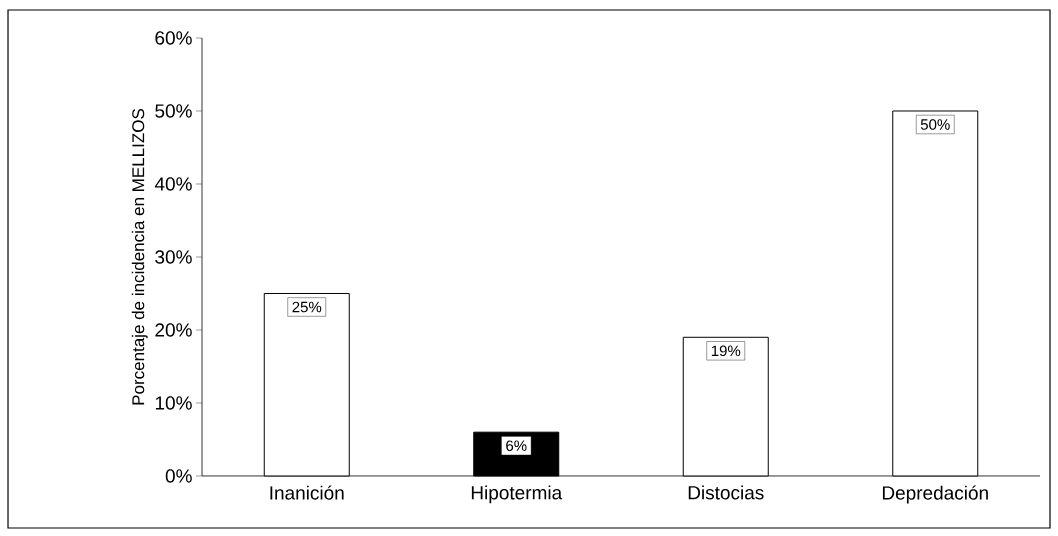 The width and height of the screenshot is (1058, 536). Describe the element at coordinates (517, 494) in the screenshot. I see `x-tick-label: Hipotermia` at that location.